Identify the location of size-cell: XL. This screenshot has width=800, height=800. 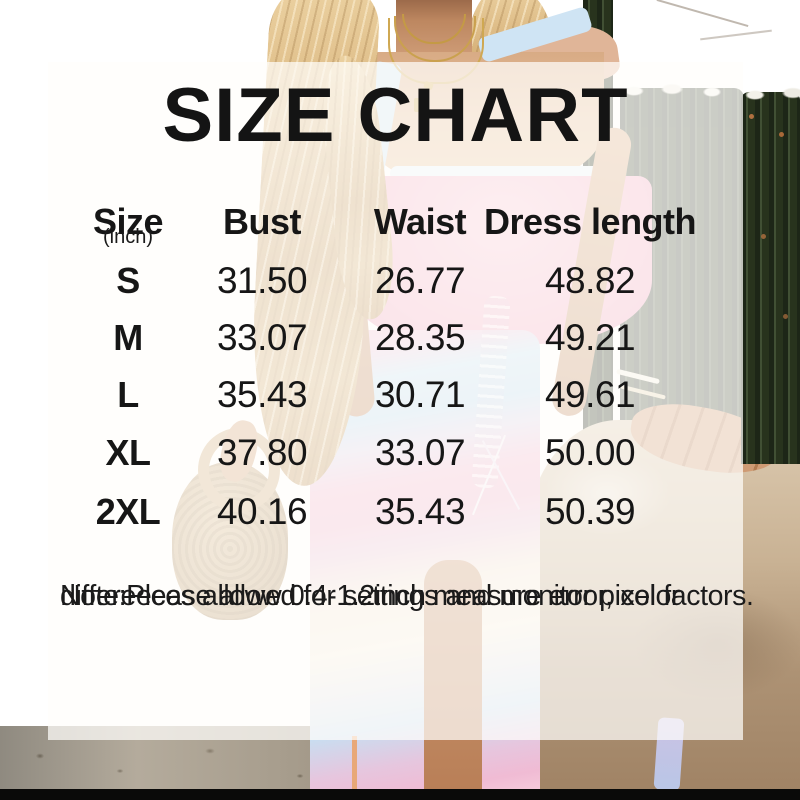
(128, 452).